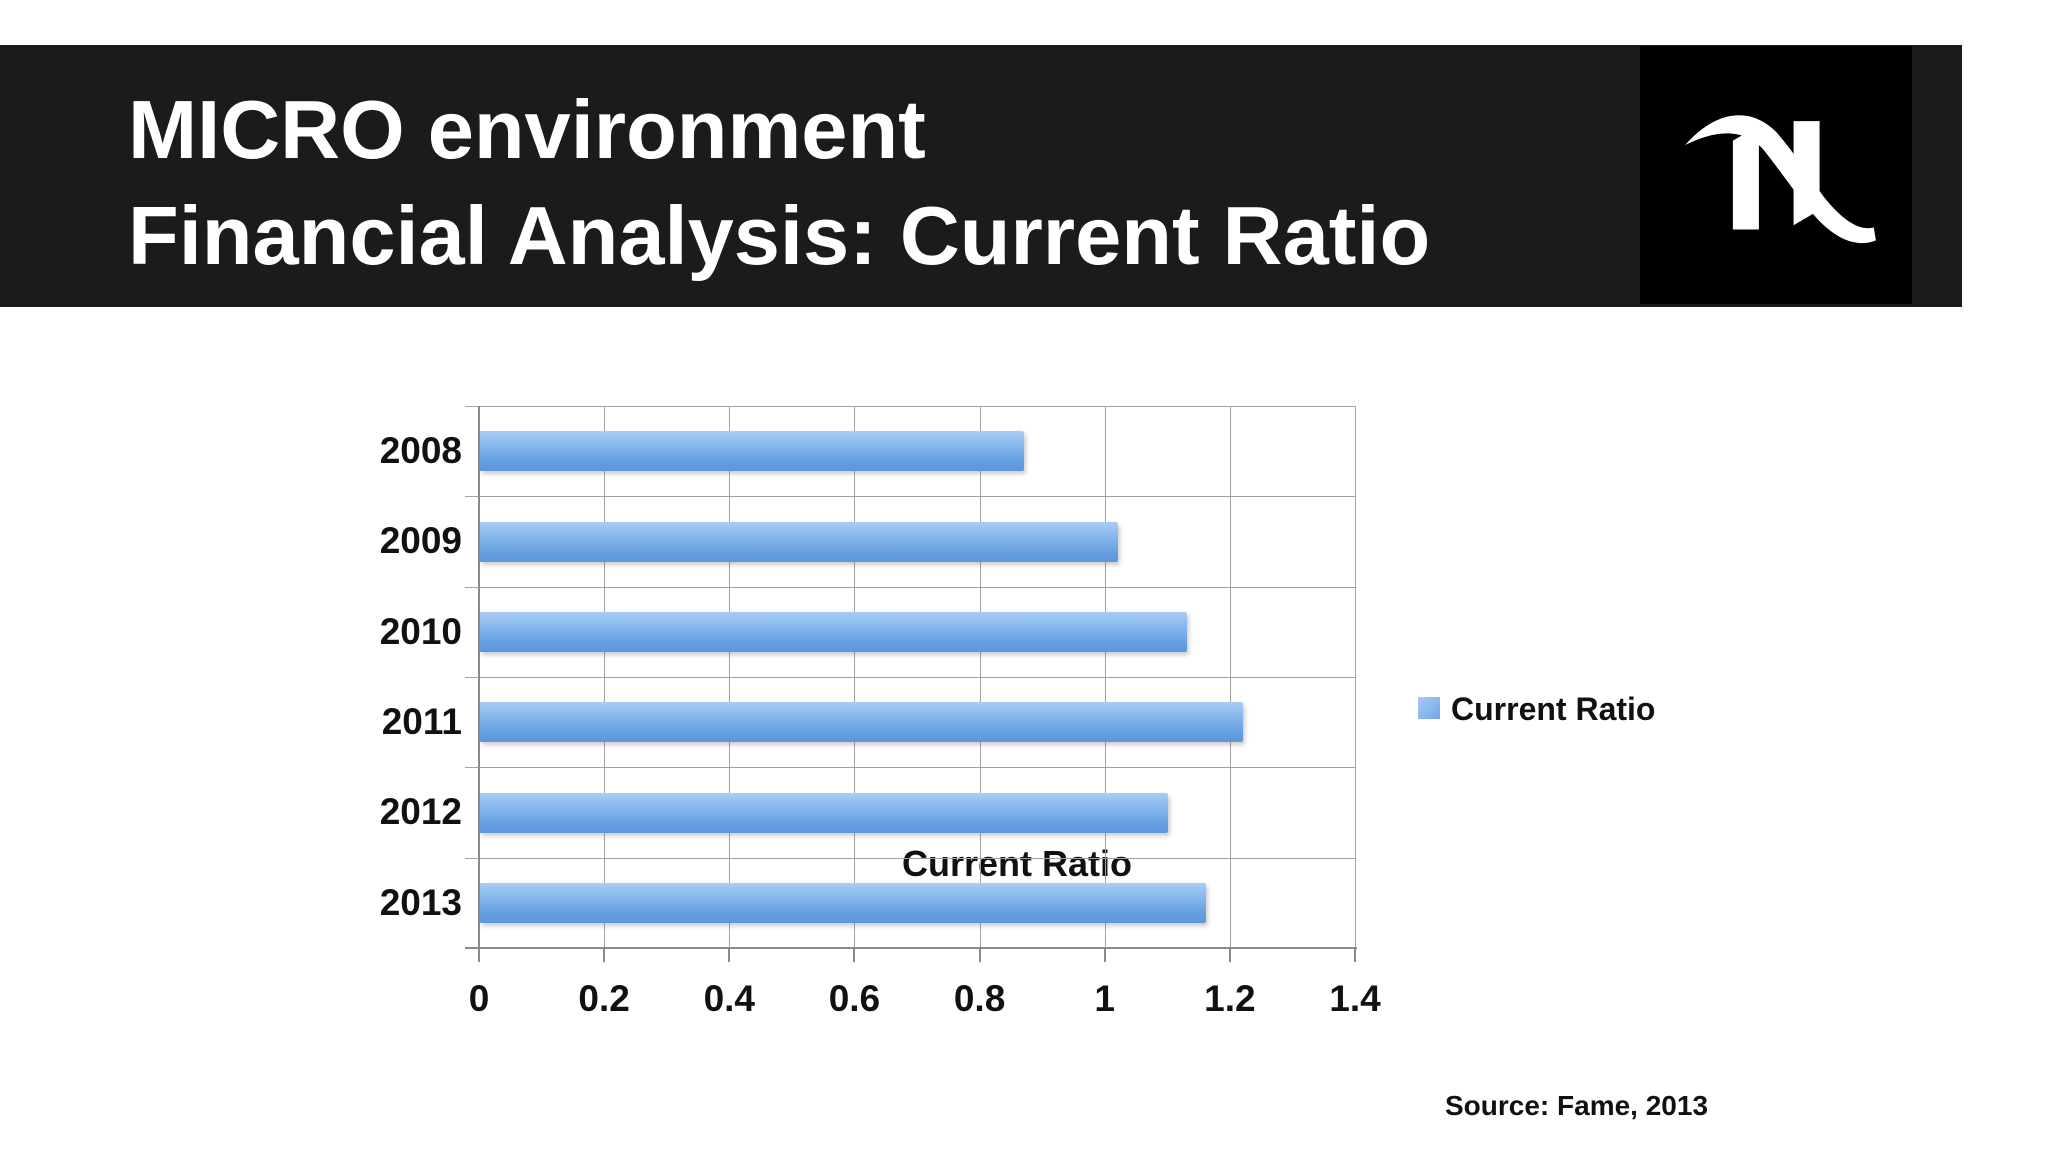  Describe the element at coordinates (1355, 998) in the screenshot. I see `x-axis-label: 1.4` at that location.